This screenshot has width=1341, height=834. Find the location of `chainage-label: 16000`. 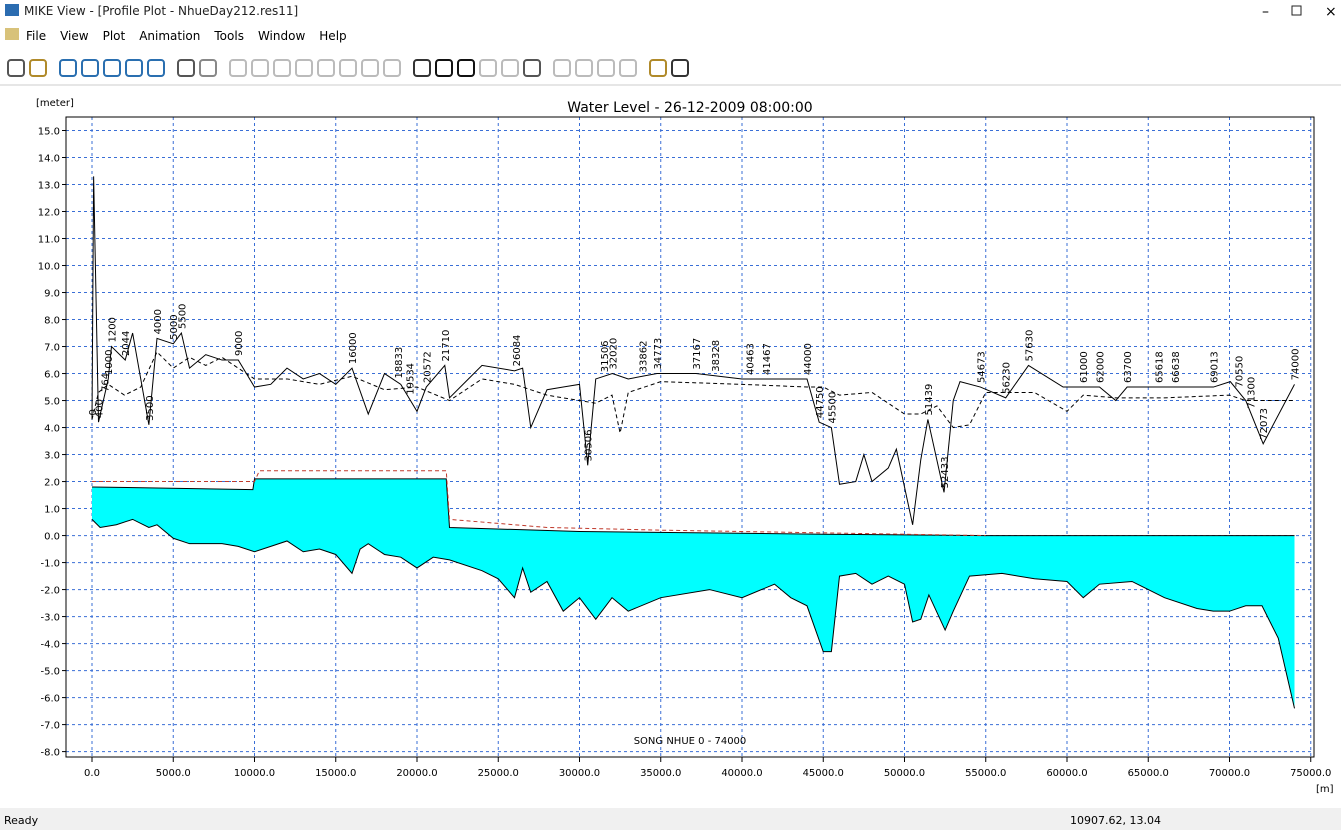

chainage-label: 16000 is located at coordinates (353, 348).